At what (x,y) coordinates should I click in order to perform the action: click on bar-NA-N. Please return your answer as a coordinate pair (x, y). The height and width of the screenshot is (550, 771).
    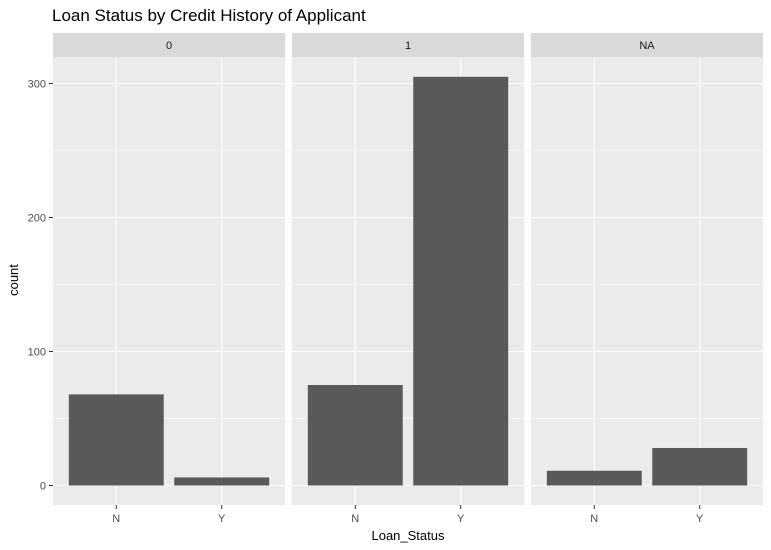
    Looking at the image, I should click on (594, 478).